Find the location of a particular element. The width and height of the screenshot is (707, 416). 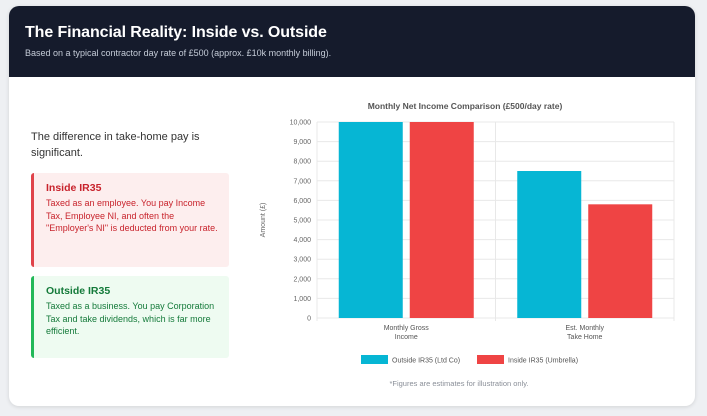

y-tick-label: 8,000 is located at coordinates (302, 162).